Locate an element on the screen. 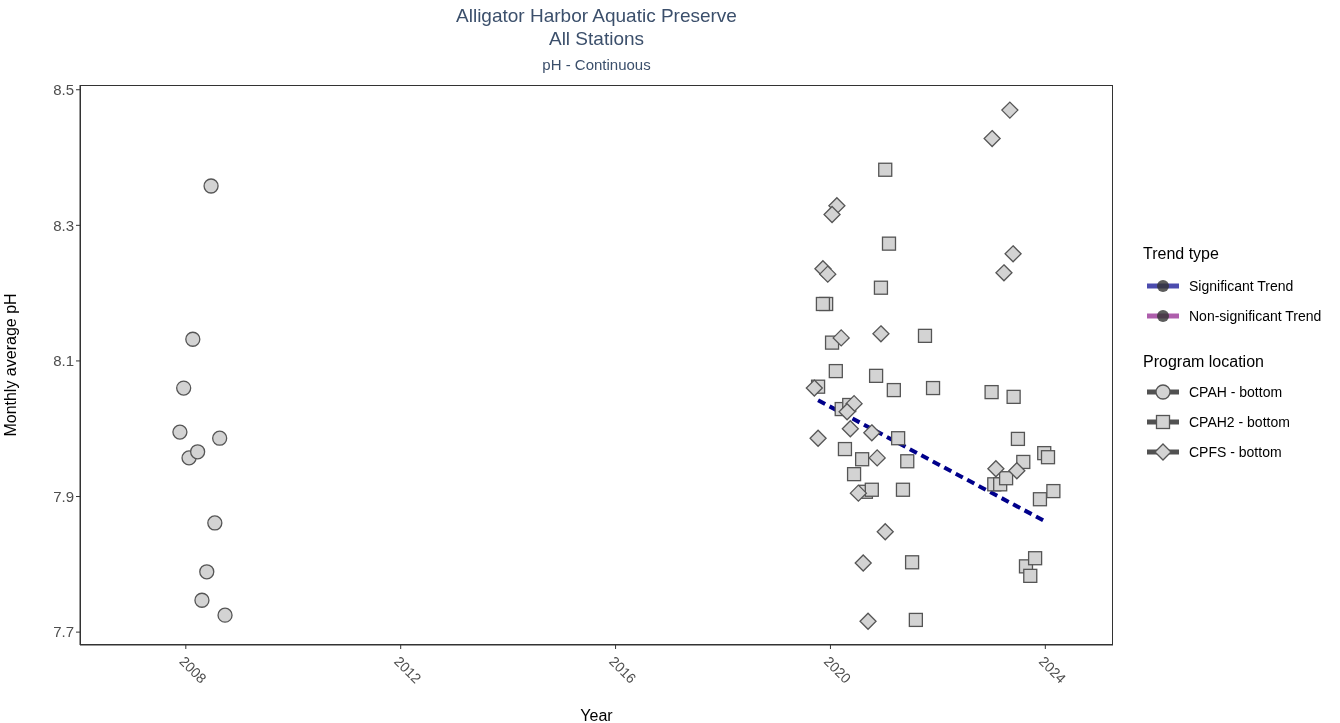 This screenshot has height=723, width=1340. x-axis-title: Year is located at coordinates (597, 715).